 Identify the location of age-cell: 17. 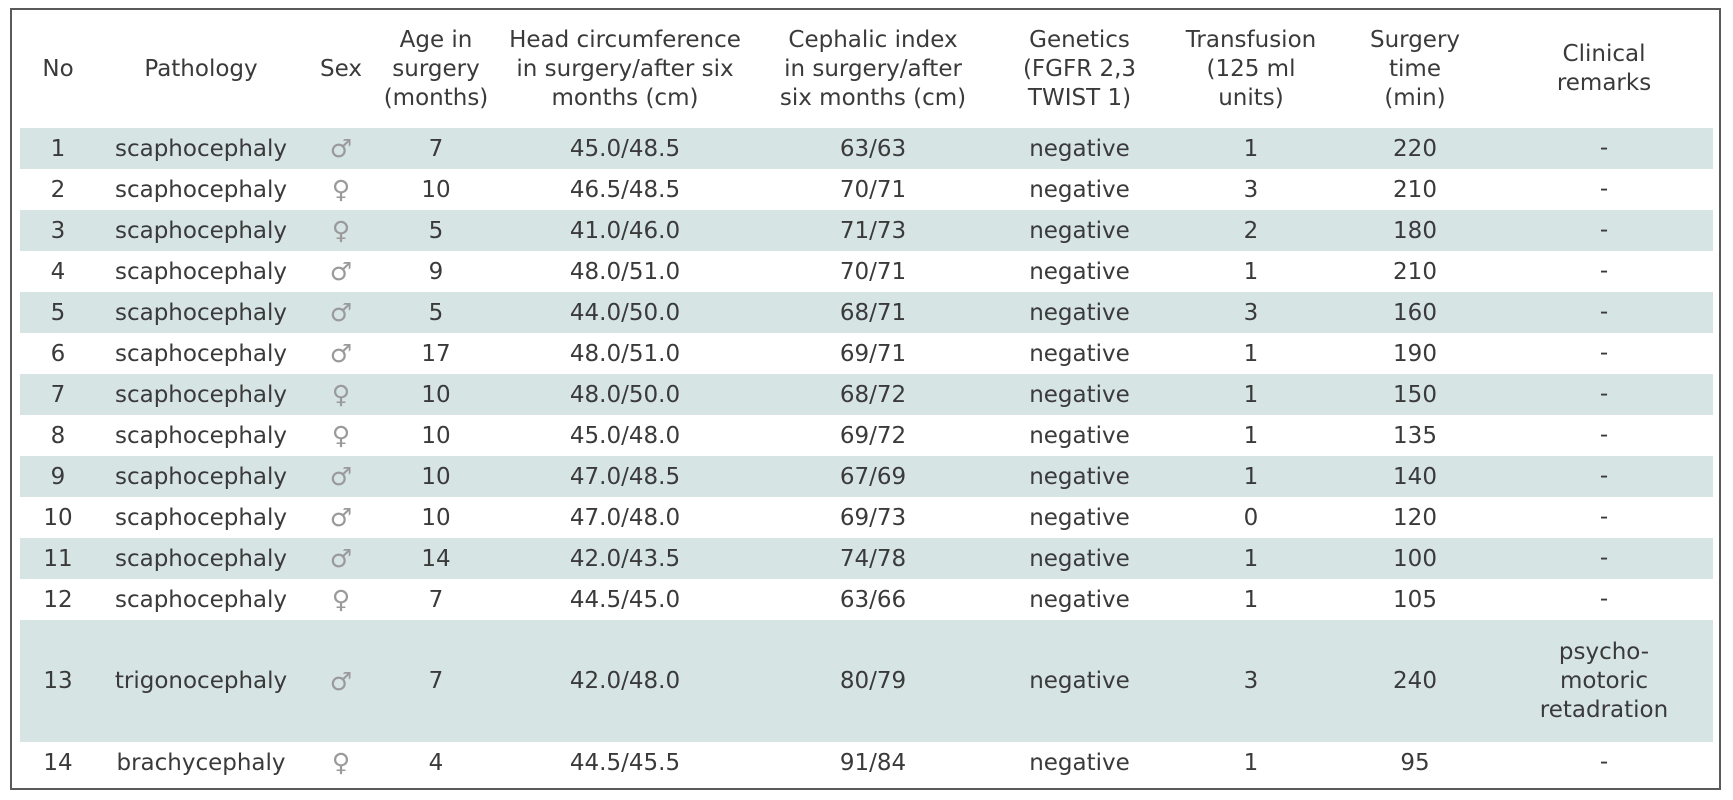
(436, 353).